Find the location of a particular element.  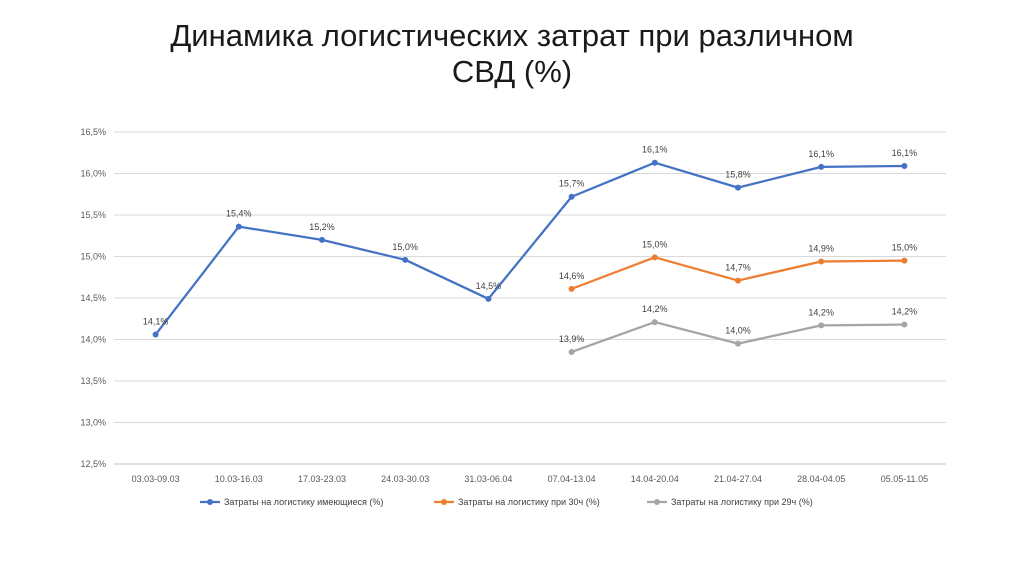

series-3: 13,9% 14,2% 14,0% 14,2% 14,2% is located at coordinates (738, 329).